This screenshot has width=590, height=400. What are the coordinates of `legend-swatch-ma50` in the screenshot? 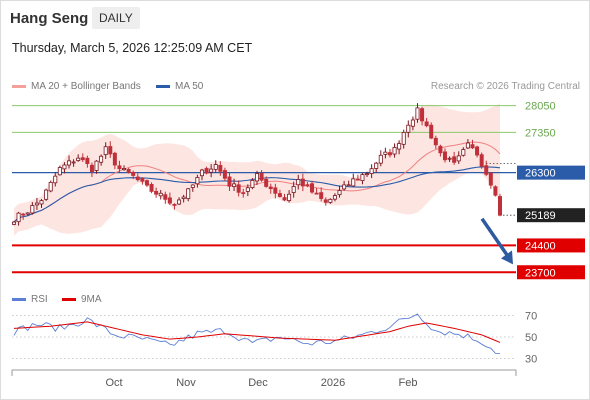 It's located at (163, 86).